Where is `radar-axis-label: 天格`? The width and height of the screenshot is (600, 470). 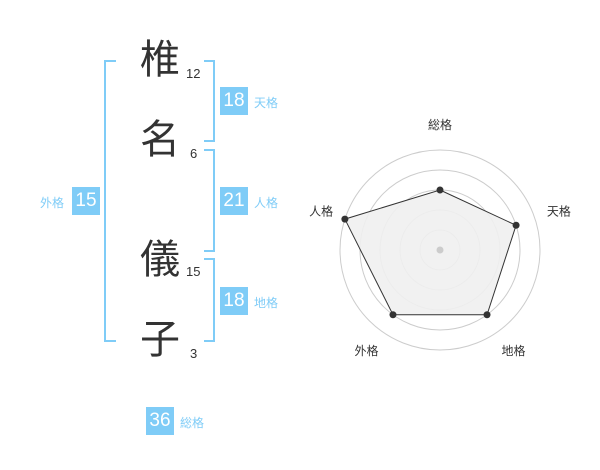
radar-axis-label: 天格 is located at coordinates (559, 210).